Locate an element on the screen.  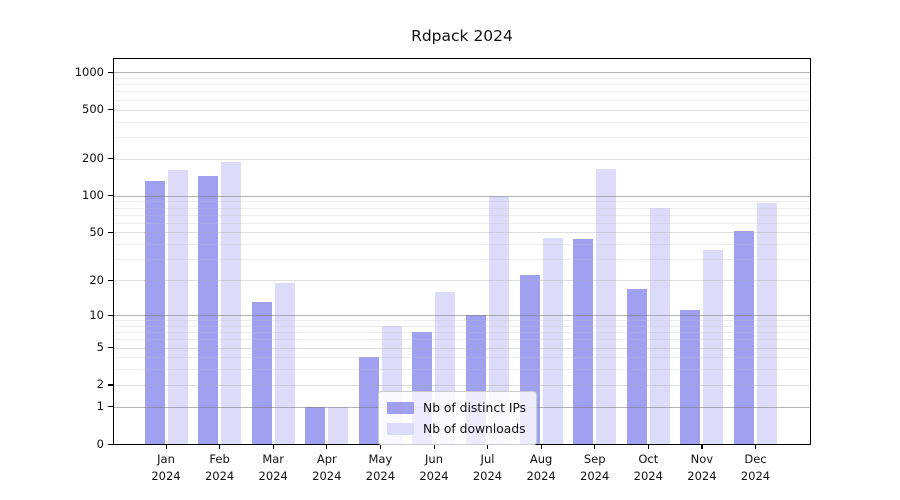
legend-entry-distinct-ips: Nb of distinct IPs is located at coordinates (456, 407).